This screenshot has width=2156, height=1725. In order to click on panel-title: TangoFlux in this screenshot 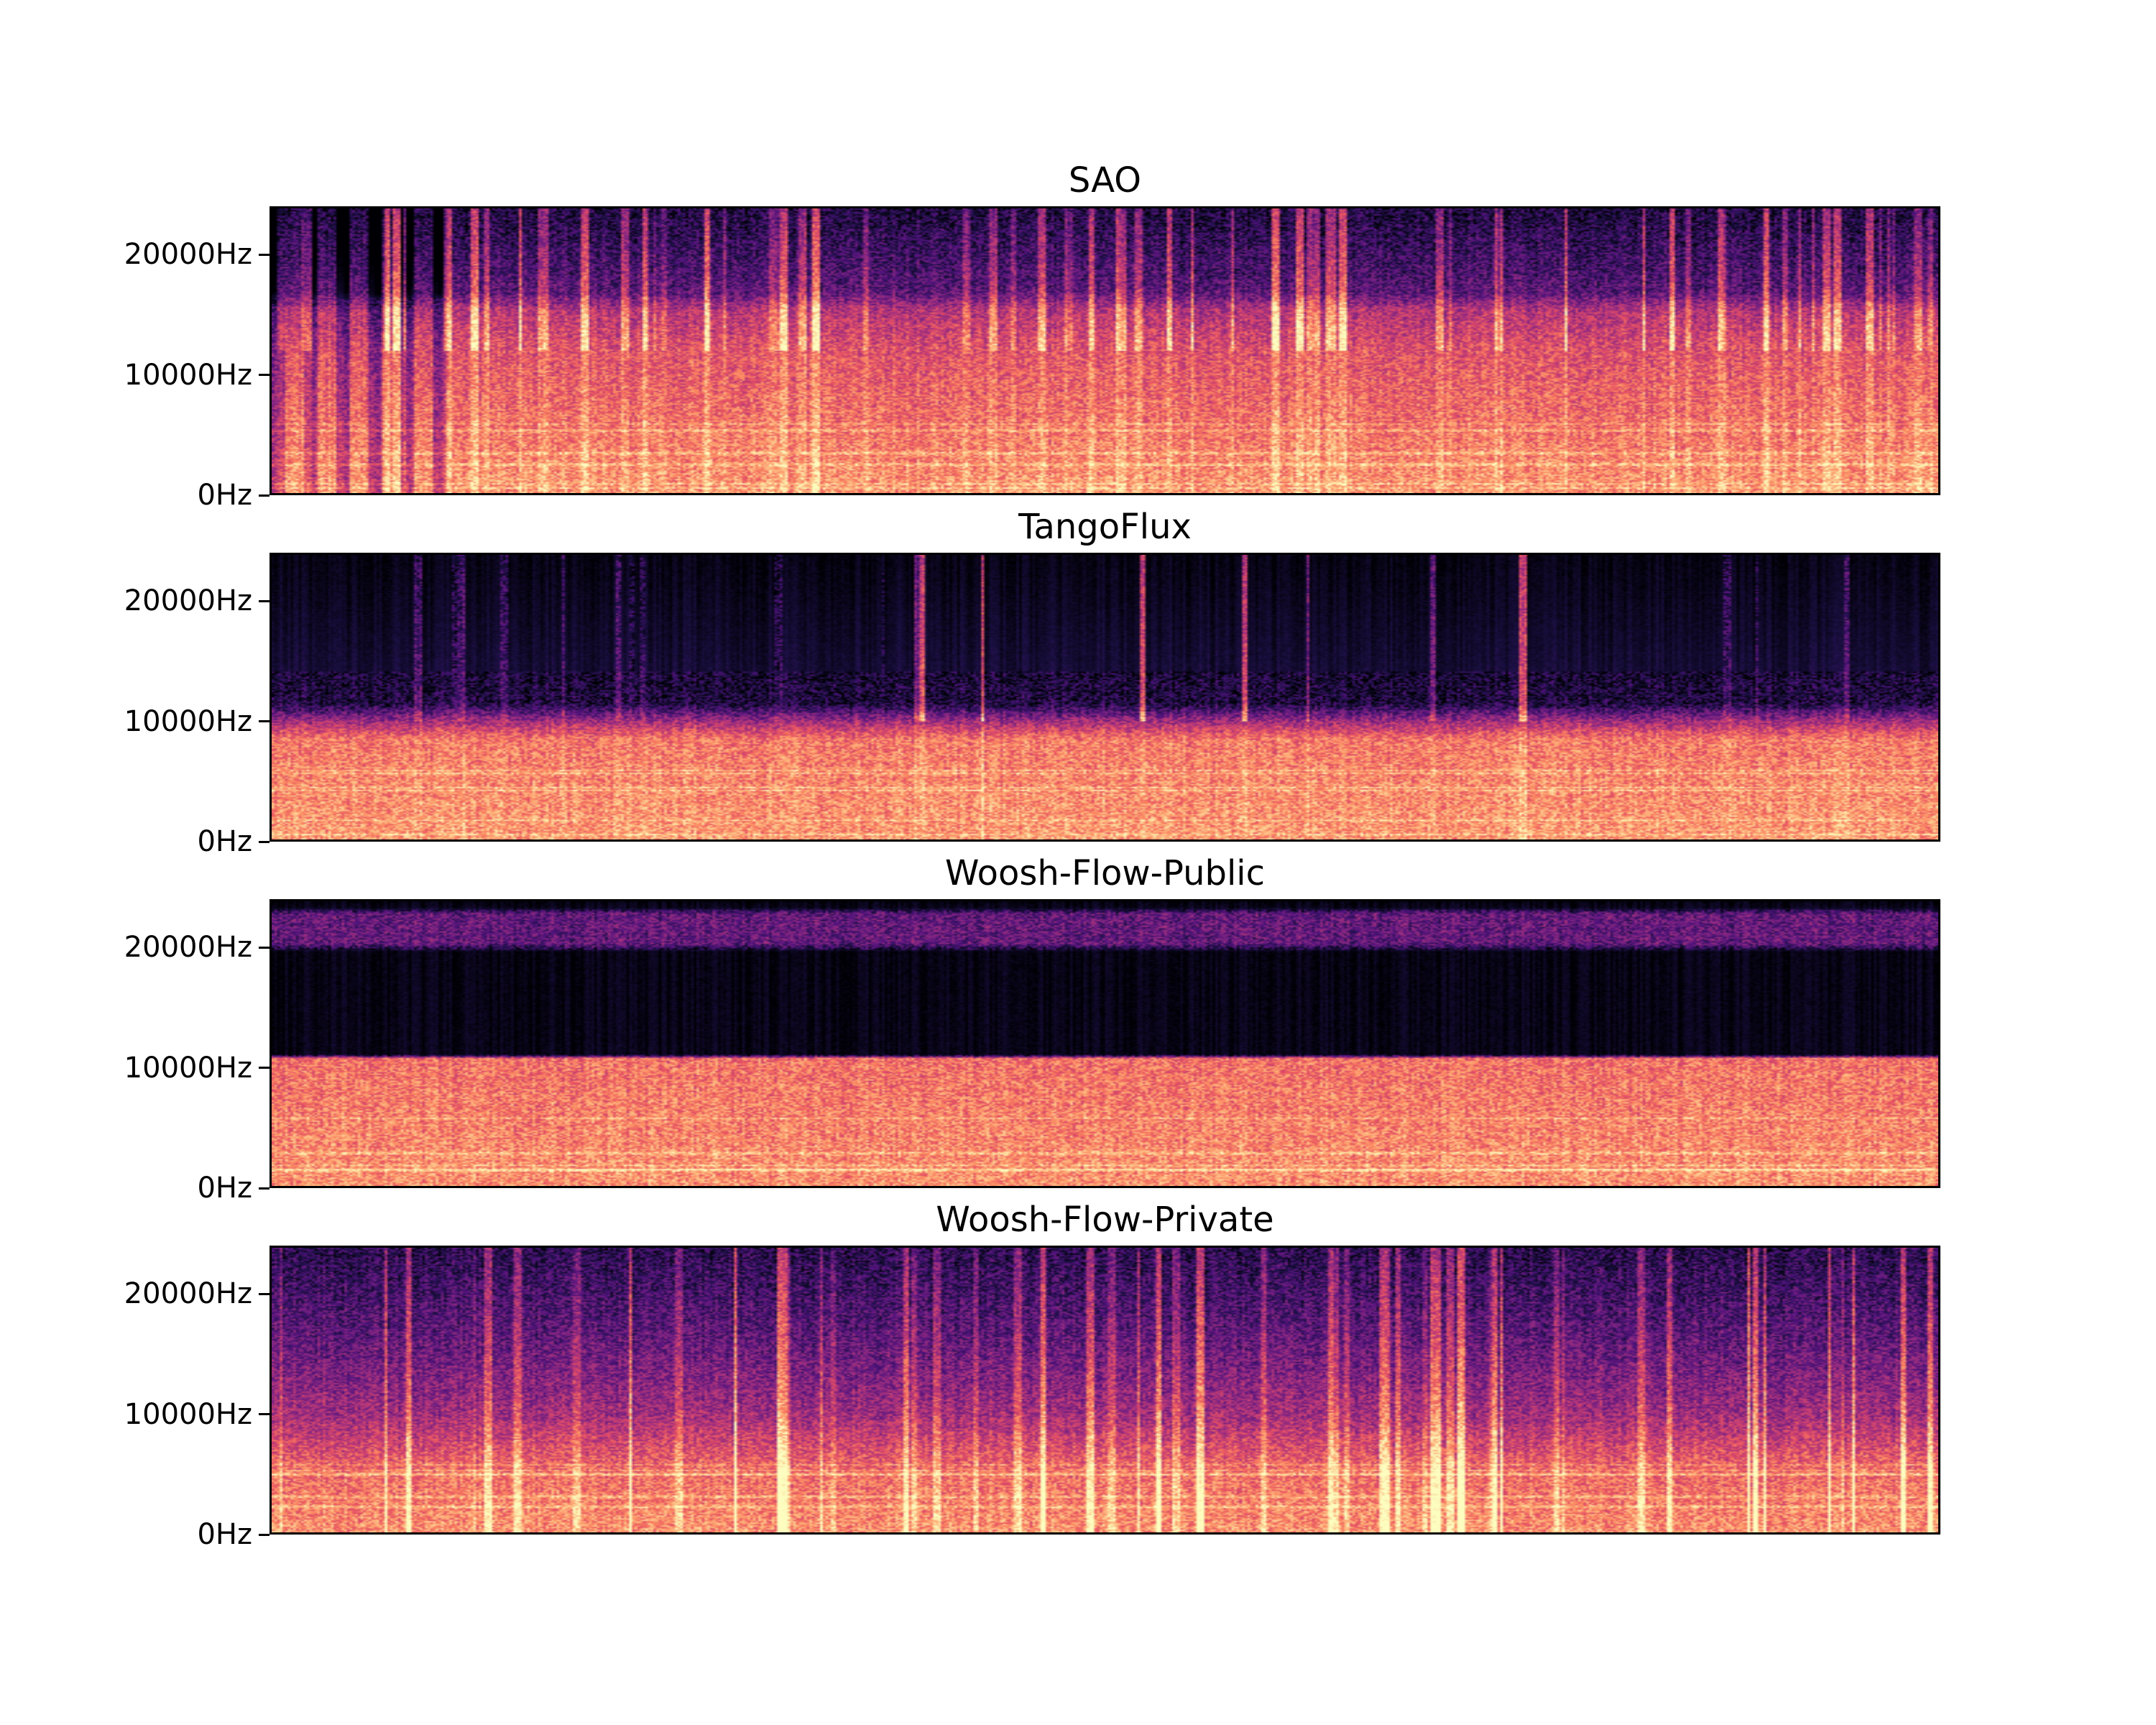, I will do `click(1105, 527)`.